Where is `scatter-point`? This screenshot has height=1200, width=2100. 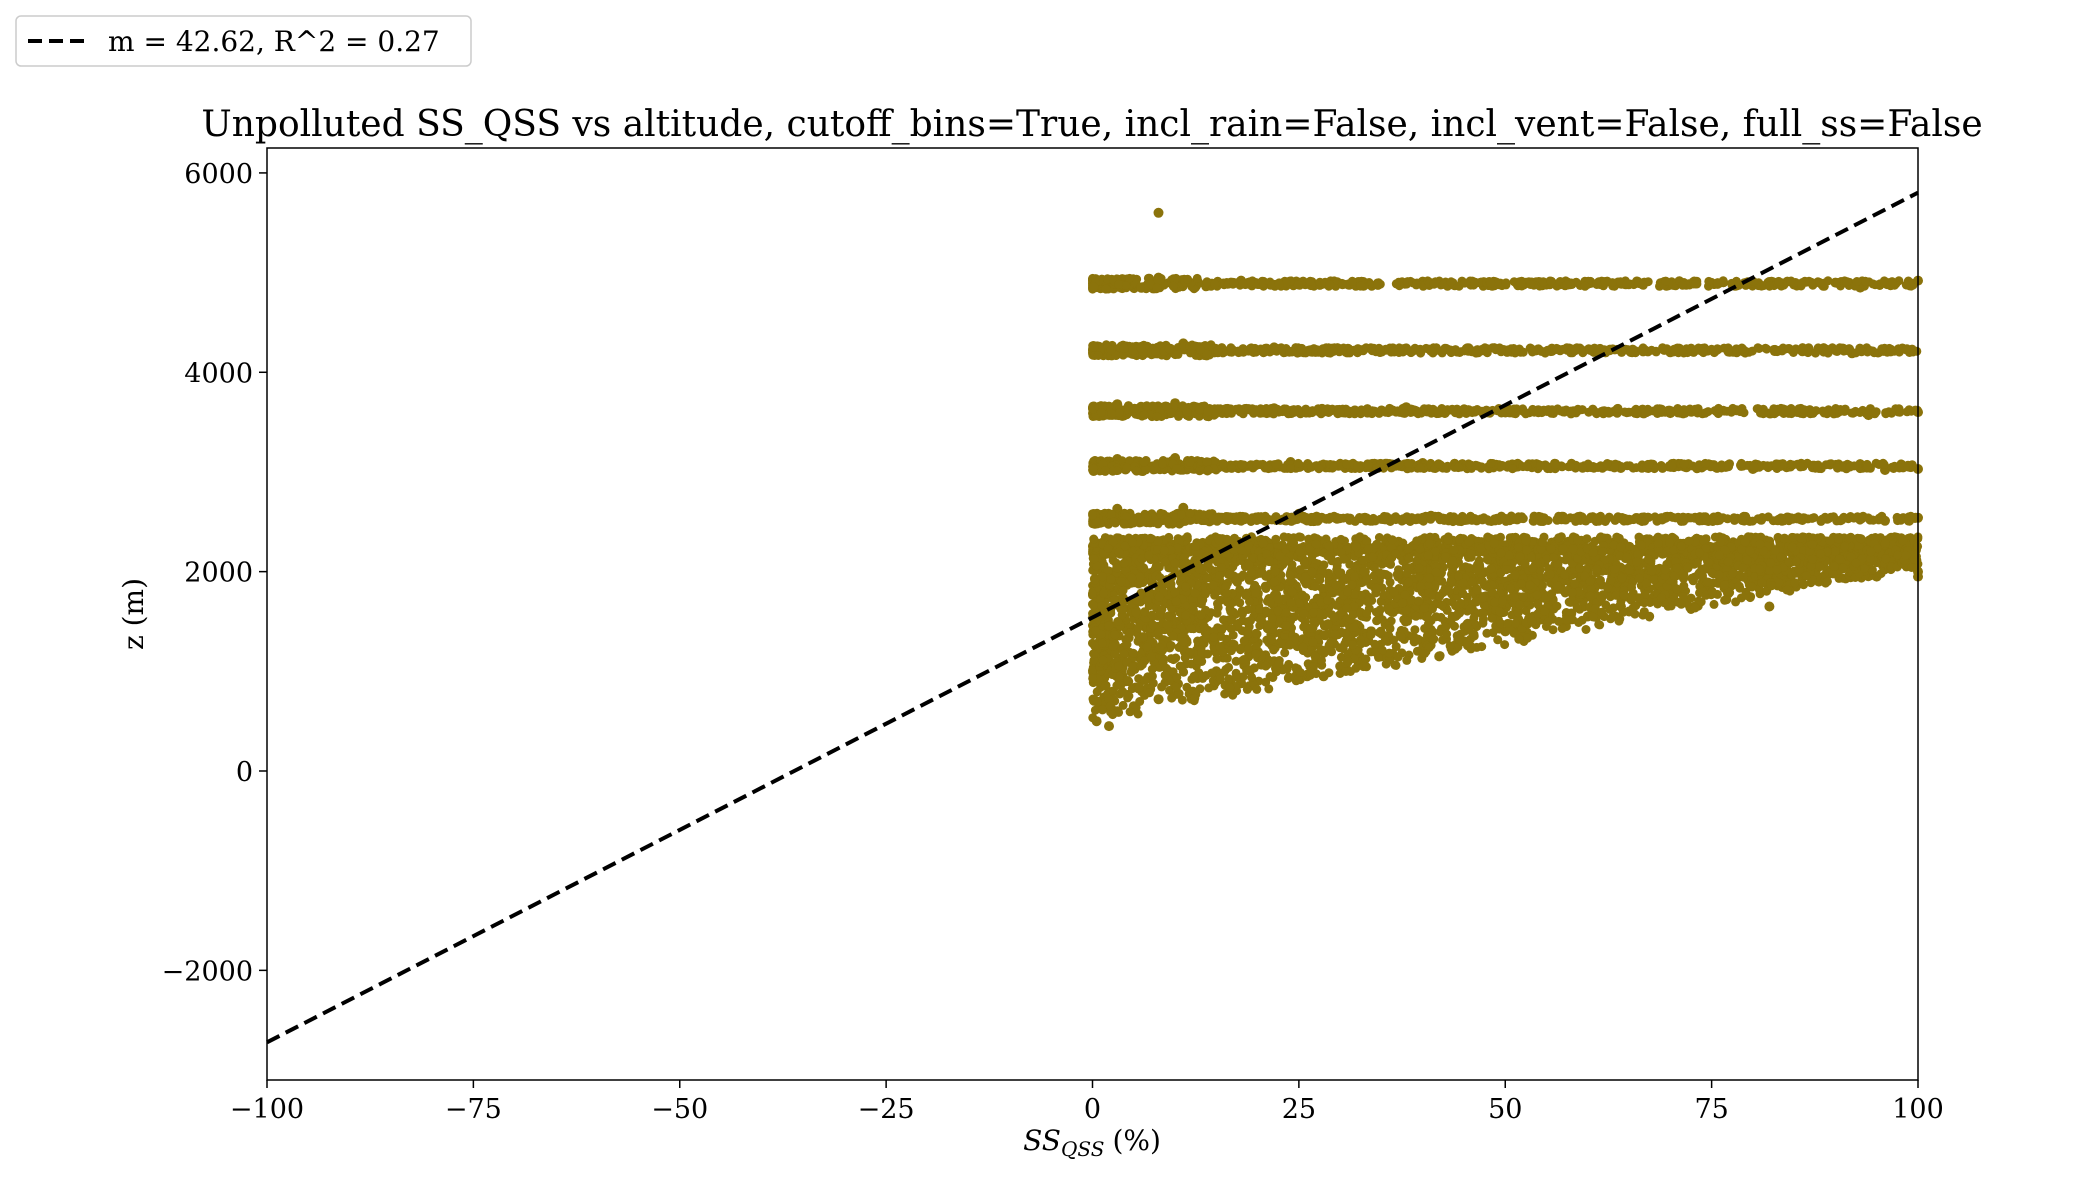
scatter-point is located at coordinates (1769, 606).